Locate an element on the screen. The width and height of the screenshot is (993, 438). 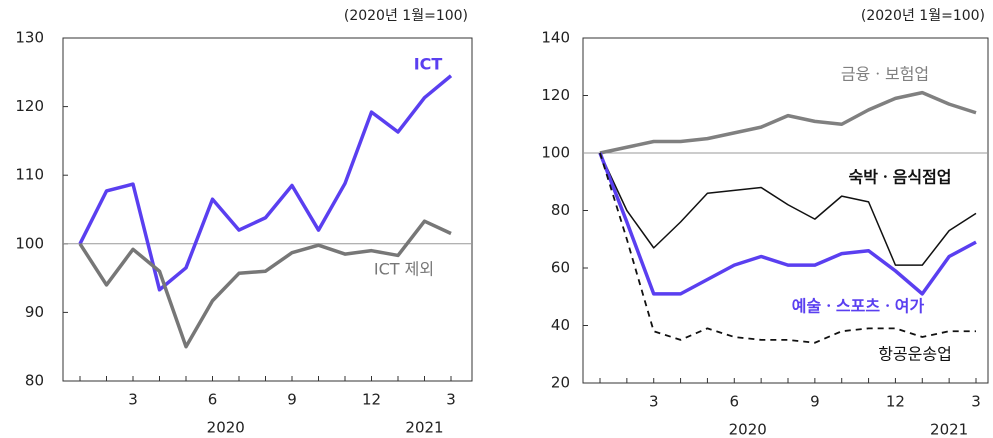
y-tick-label: 90 is located at coordinates (34, 312).